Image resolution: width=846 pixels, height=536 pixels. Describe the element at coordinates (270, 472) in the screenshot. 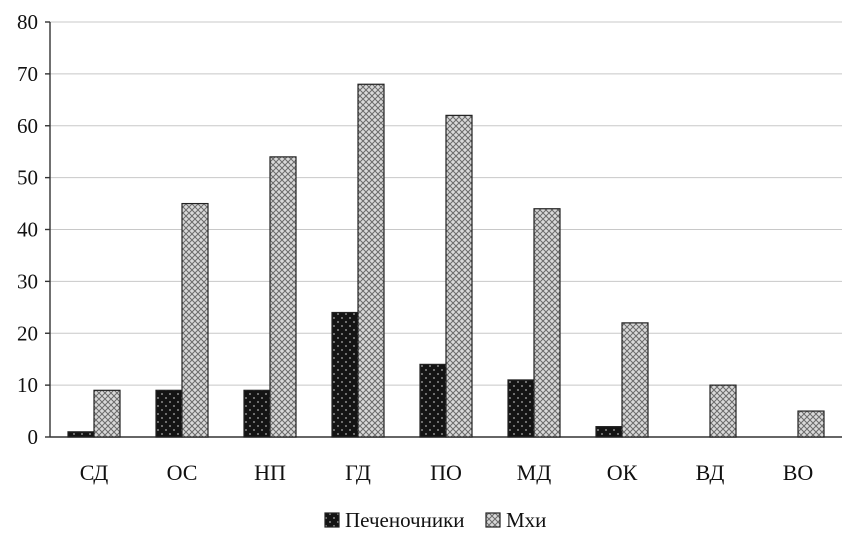

I see `x-category-label: НП` at that location.